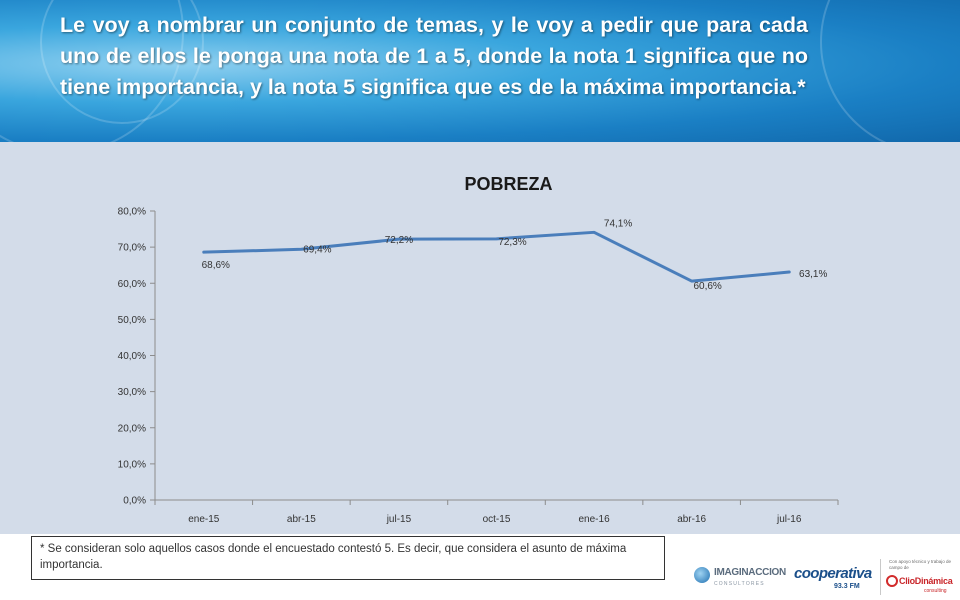 The width and height of the screenshot is (960, 600). I want to click on x-tick-label: abr-15, so click(301, 519).